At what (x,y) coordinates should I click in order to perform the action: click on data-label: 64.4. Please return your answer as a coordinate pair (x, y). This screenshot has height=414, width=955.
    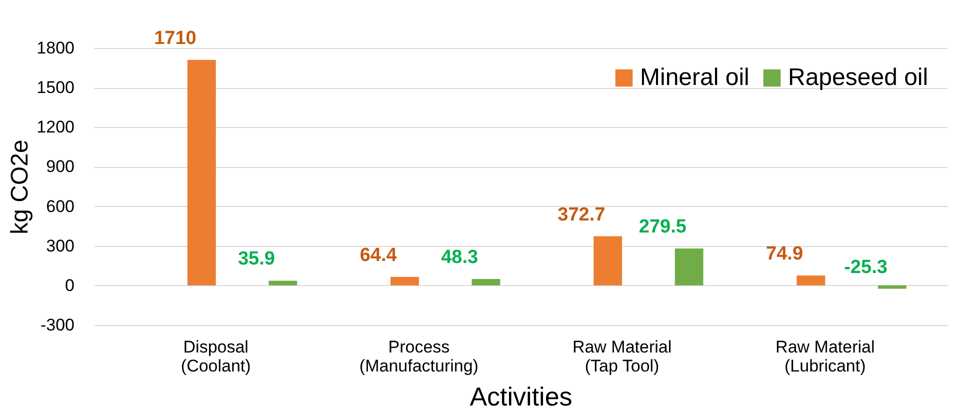
    Looking at the image, I should click on (379, 255).